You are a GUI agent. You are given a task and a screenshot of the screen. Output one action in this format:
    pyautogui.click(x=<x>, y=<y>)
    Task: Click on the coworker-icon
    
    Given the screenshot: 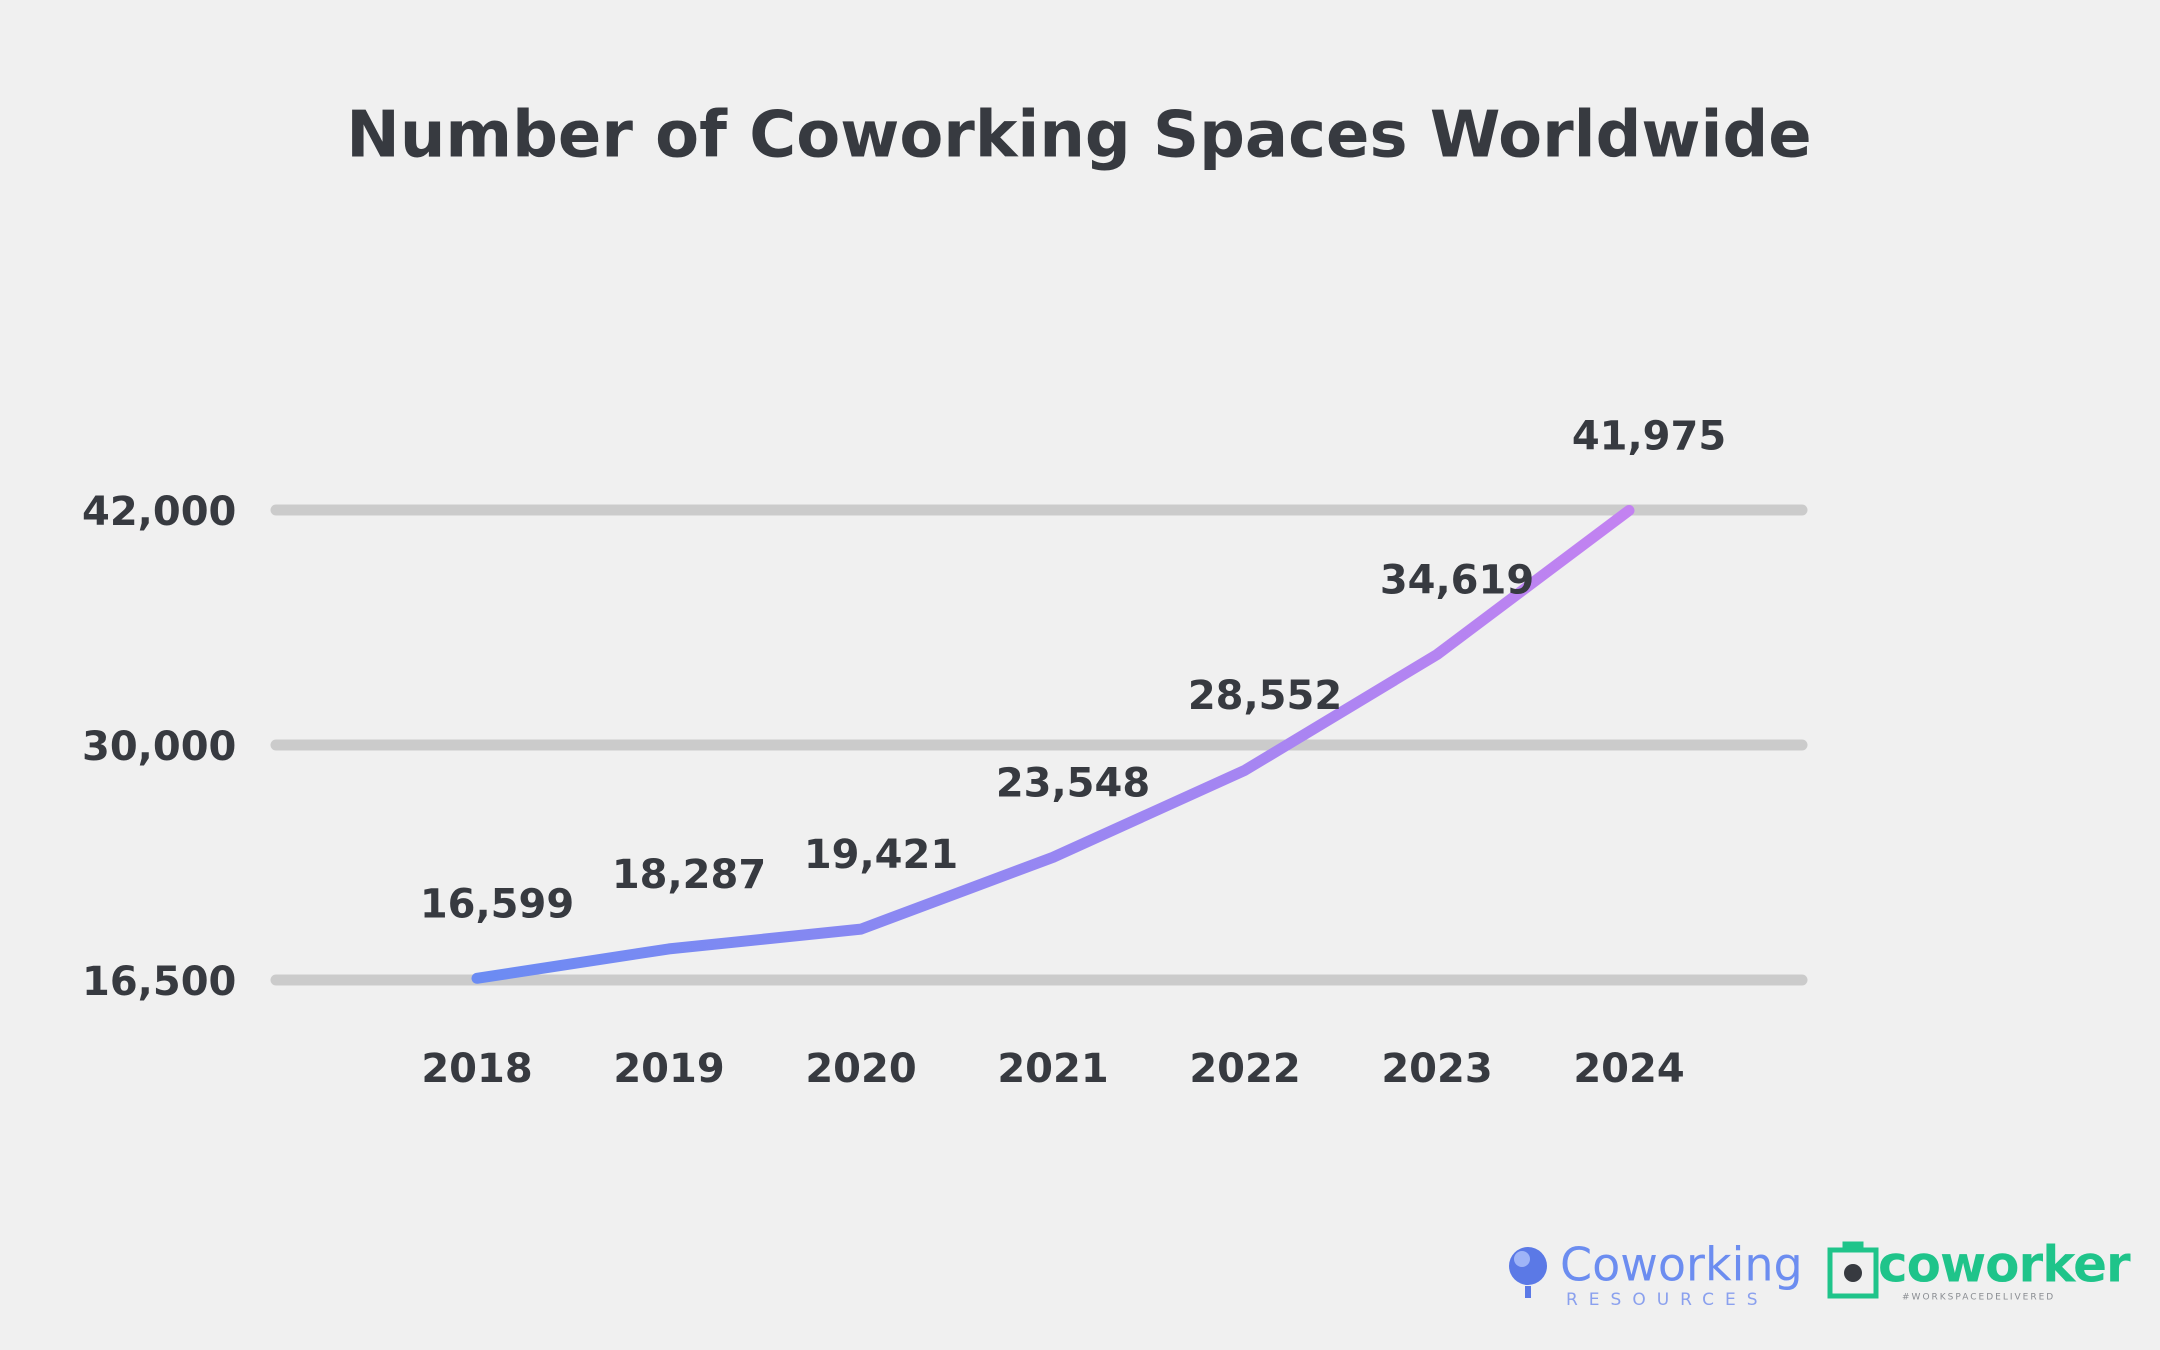 What is the action you would take?
    pyautogui.click(x=1853, y=1270)
    